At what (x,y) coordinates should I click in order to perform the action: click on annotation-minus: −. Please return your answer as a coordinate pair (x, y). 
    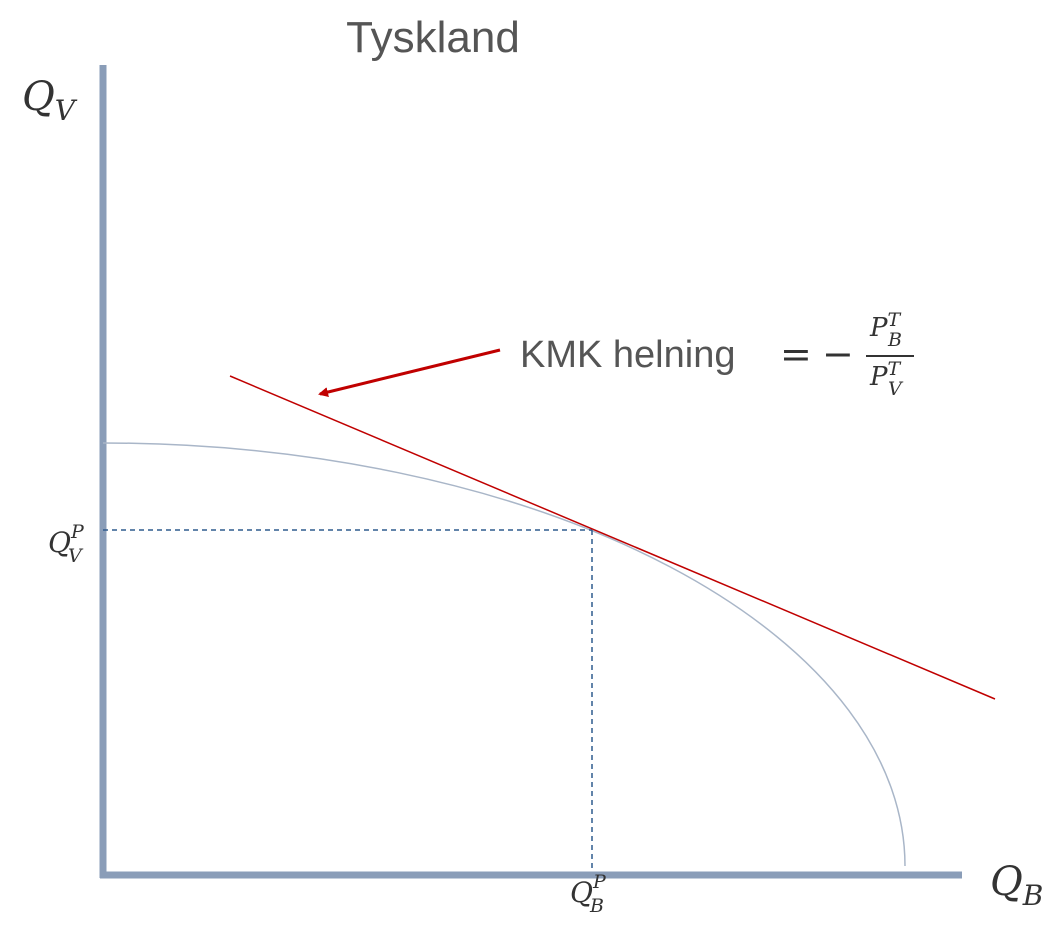
    Looking at the image, I should click on (838, 354).